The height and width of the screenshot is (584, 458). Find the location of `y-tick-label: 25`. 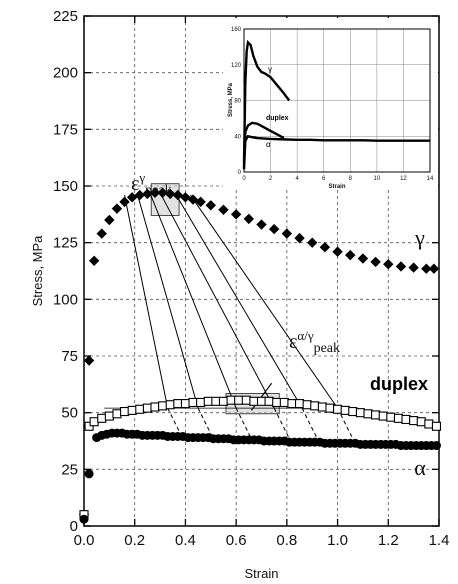

y-tick-label: 25 is located at coordinates (69, 469).